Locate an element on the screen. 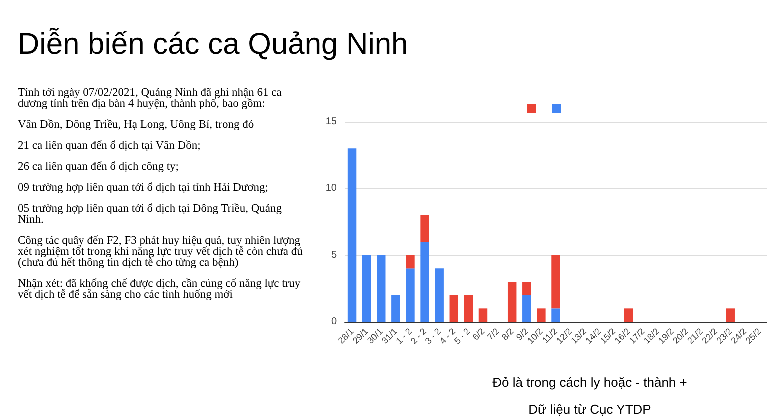 The image size is (777, 420). x-tick-label: 6/2 is located at coordinates (478, 334).